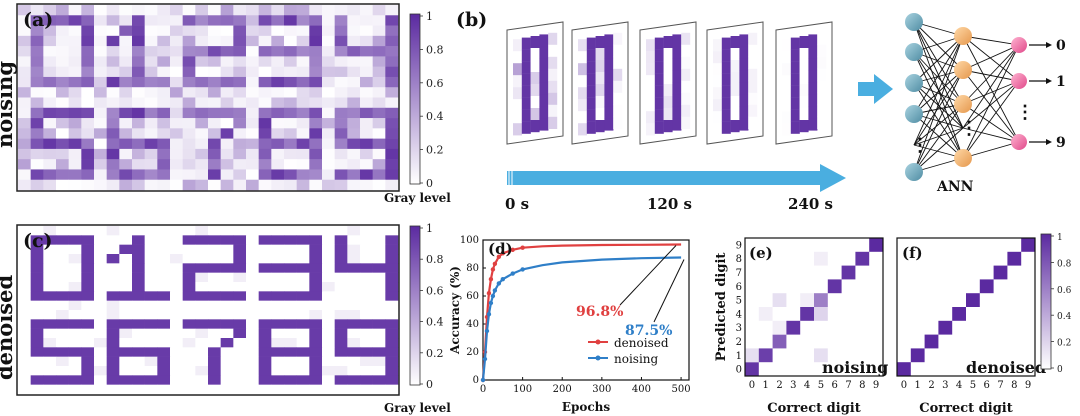  I want to click on matrix-x-tick-label: 4, so click(959, 385).